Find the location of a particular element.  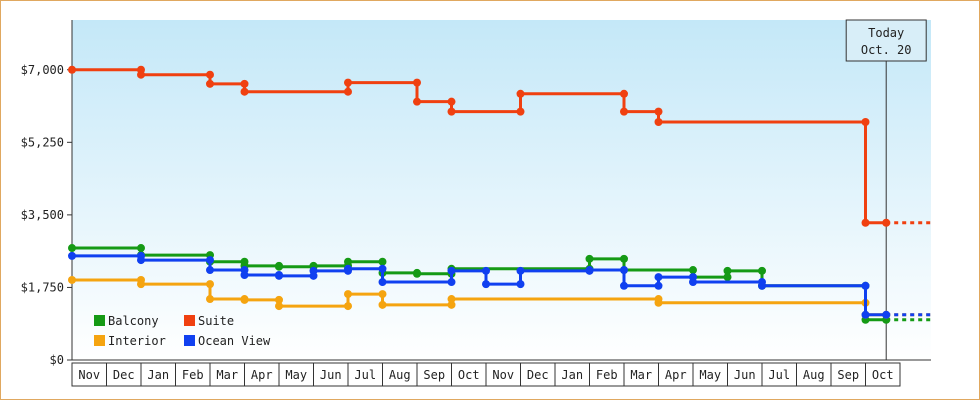

x-tick-box is located at coordinates (883, 374).